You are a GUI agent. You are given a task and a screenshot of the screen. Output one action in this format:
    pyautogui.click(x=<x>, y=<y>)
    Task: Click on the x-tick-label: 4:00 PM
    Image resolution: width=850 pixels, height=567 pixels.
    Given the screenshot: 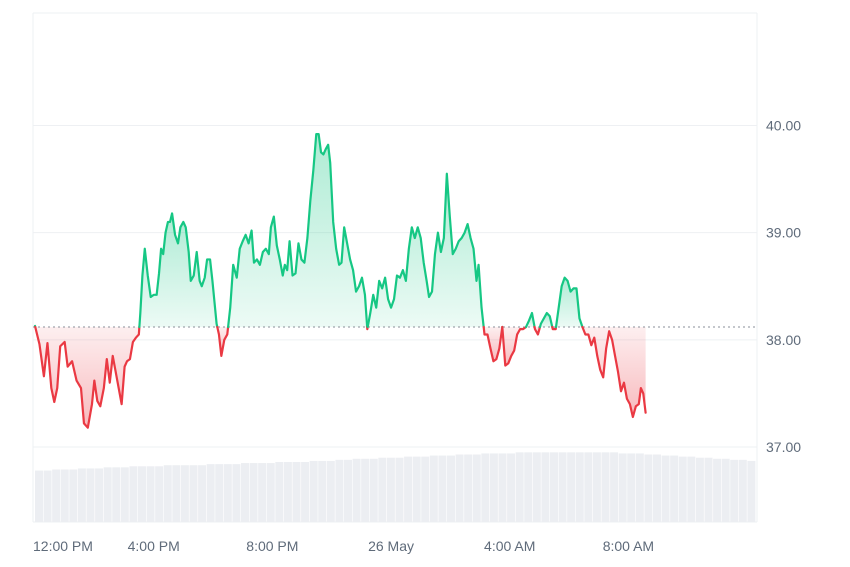 What is the action you would take?
    pyautogui.click(x=154, y=546)
    